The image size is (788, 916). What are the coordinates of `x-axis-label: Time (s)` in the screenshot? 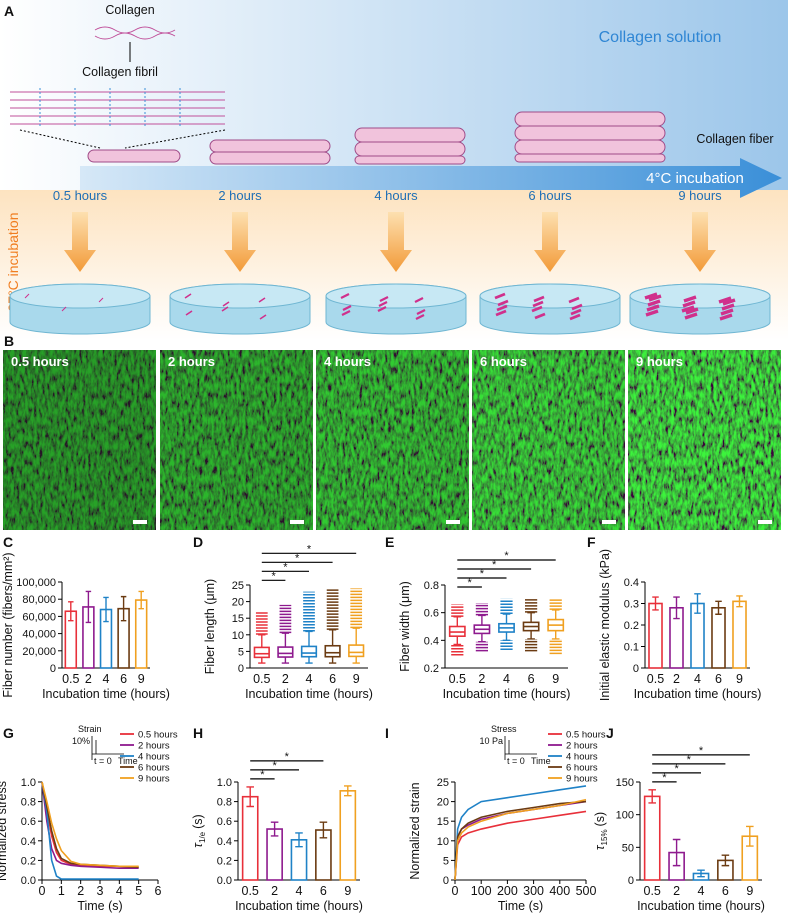 It's located at (520, 906).